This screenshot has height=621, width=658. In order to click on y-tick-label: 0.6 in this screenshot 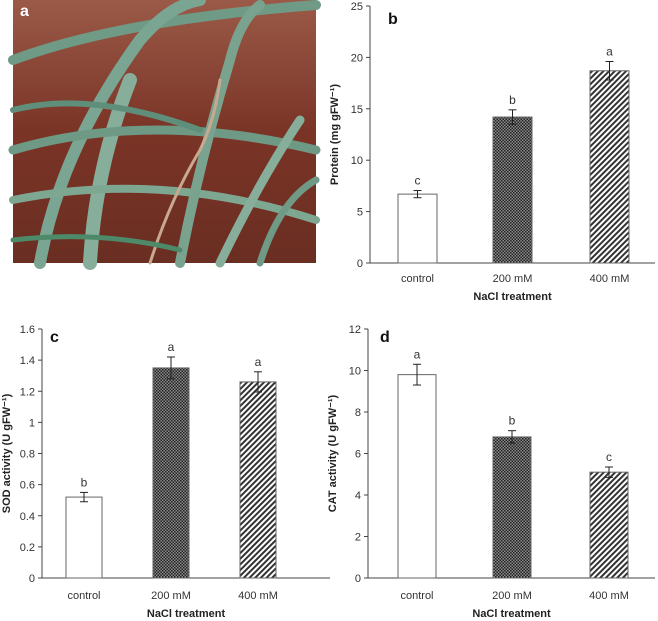, I will do `click(27, 486)`.